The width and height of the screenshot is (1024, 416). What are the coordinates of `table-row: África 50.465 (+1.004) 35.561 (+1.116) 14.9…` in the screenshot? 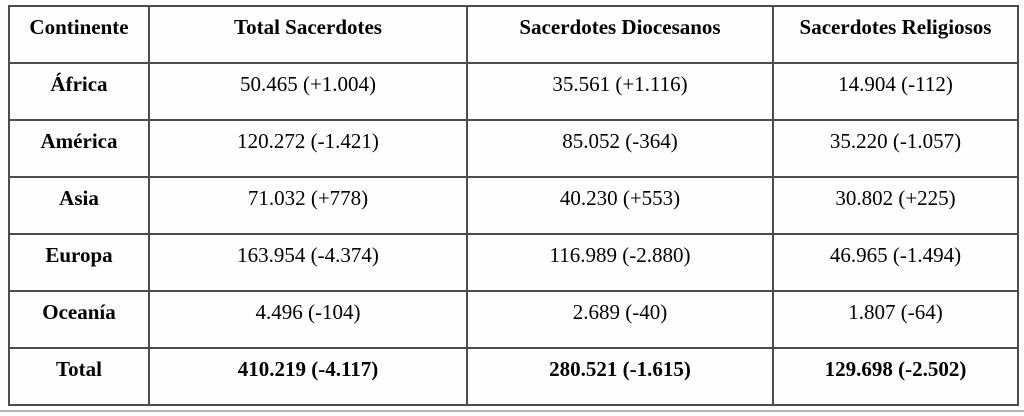 It's located at (513, 91).